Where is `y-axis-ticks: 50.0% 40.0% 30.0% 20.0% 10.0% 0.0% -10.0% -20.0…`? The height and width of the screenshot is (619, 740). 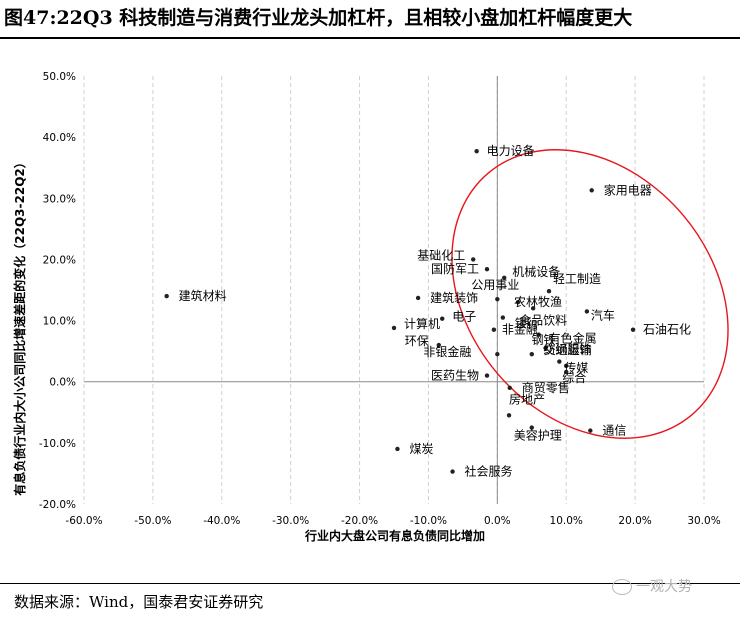 y-axis-ticks: 50.0% 40.0% 30.0% 20.0% 10.0% 0.0% -10.0% -20.0… is located at coordinates (57, 291).